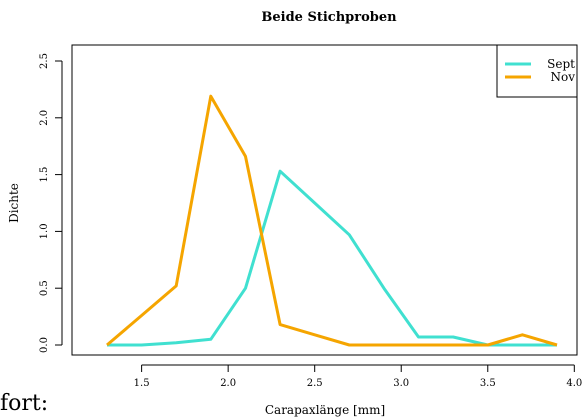 The height and width of the screenshot is (420, 585). Describe the element at coordinates (537, 71) in the screenshot. I see `legend-box` at that location.